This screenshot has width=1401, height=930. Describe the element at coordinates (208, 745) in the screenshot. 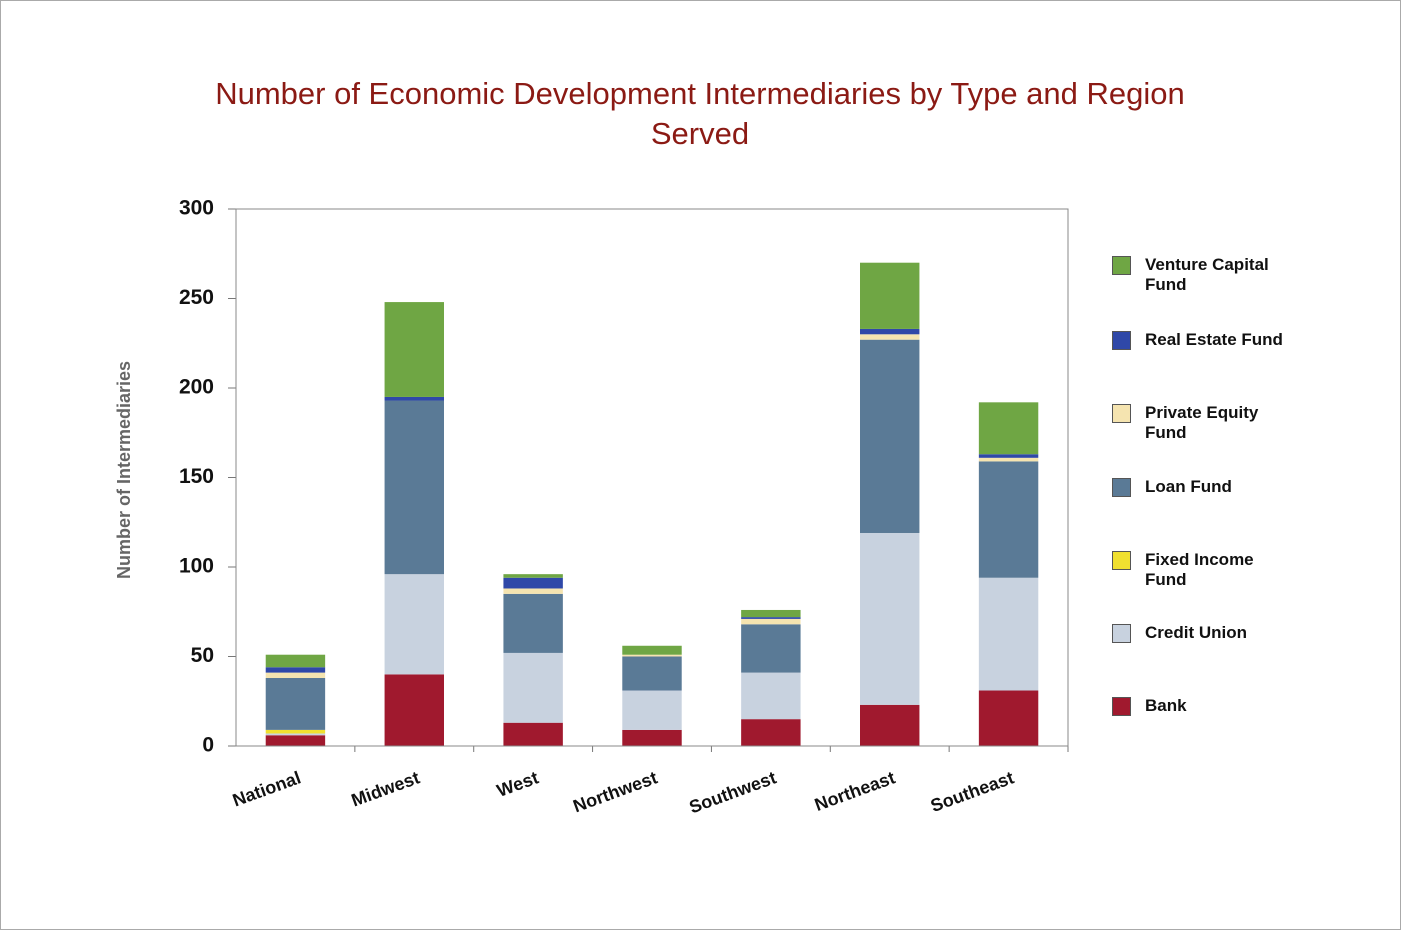

I see `y-tick-label: 0` at that location.